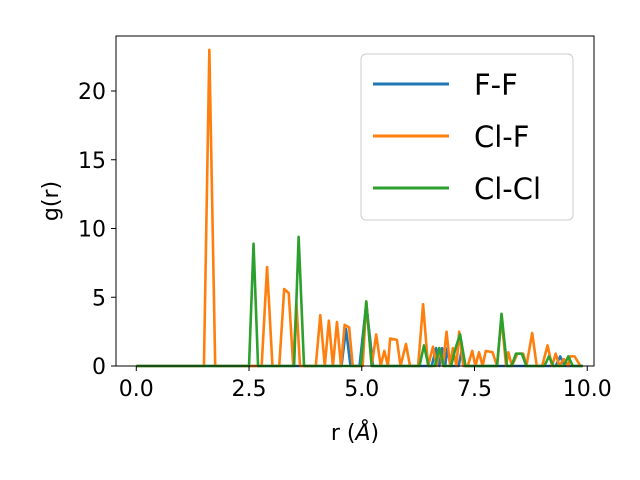 The image size is (640, 480). I want to click on x-tick-label: 10.0, so click(587, 389).